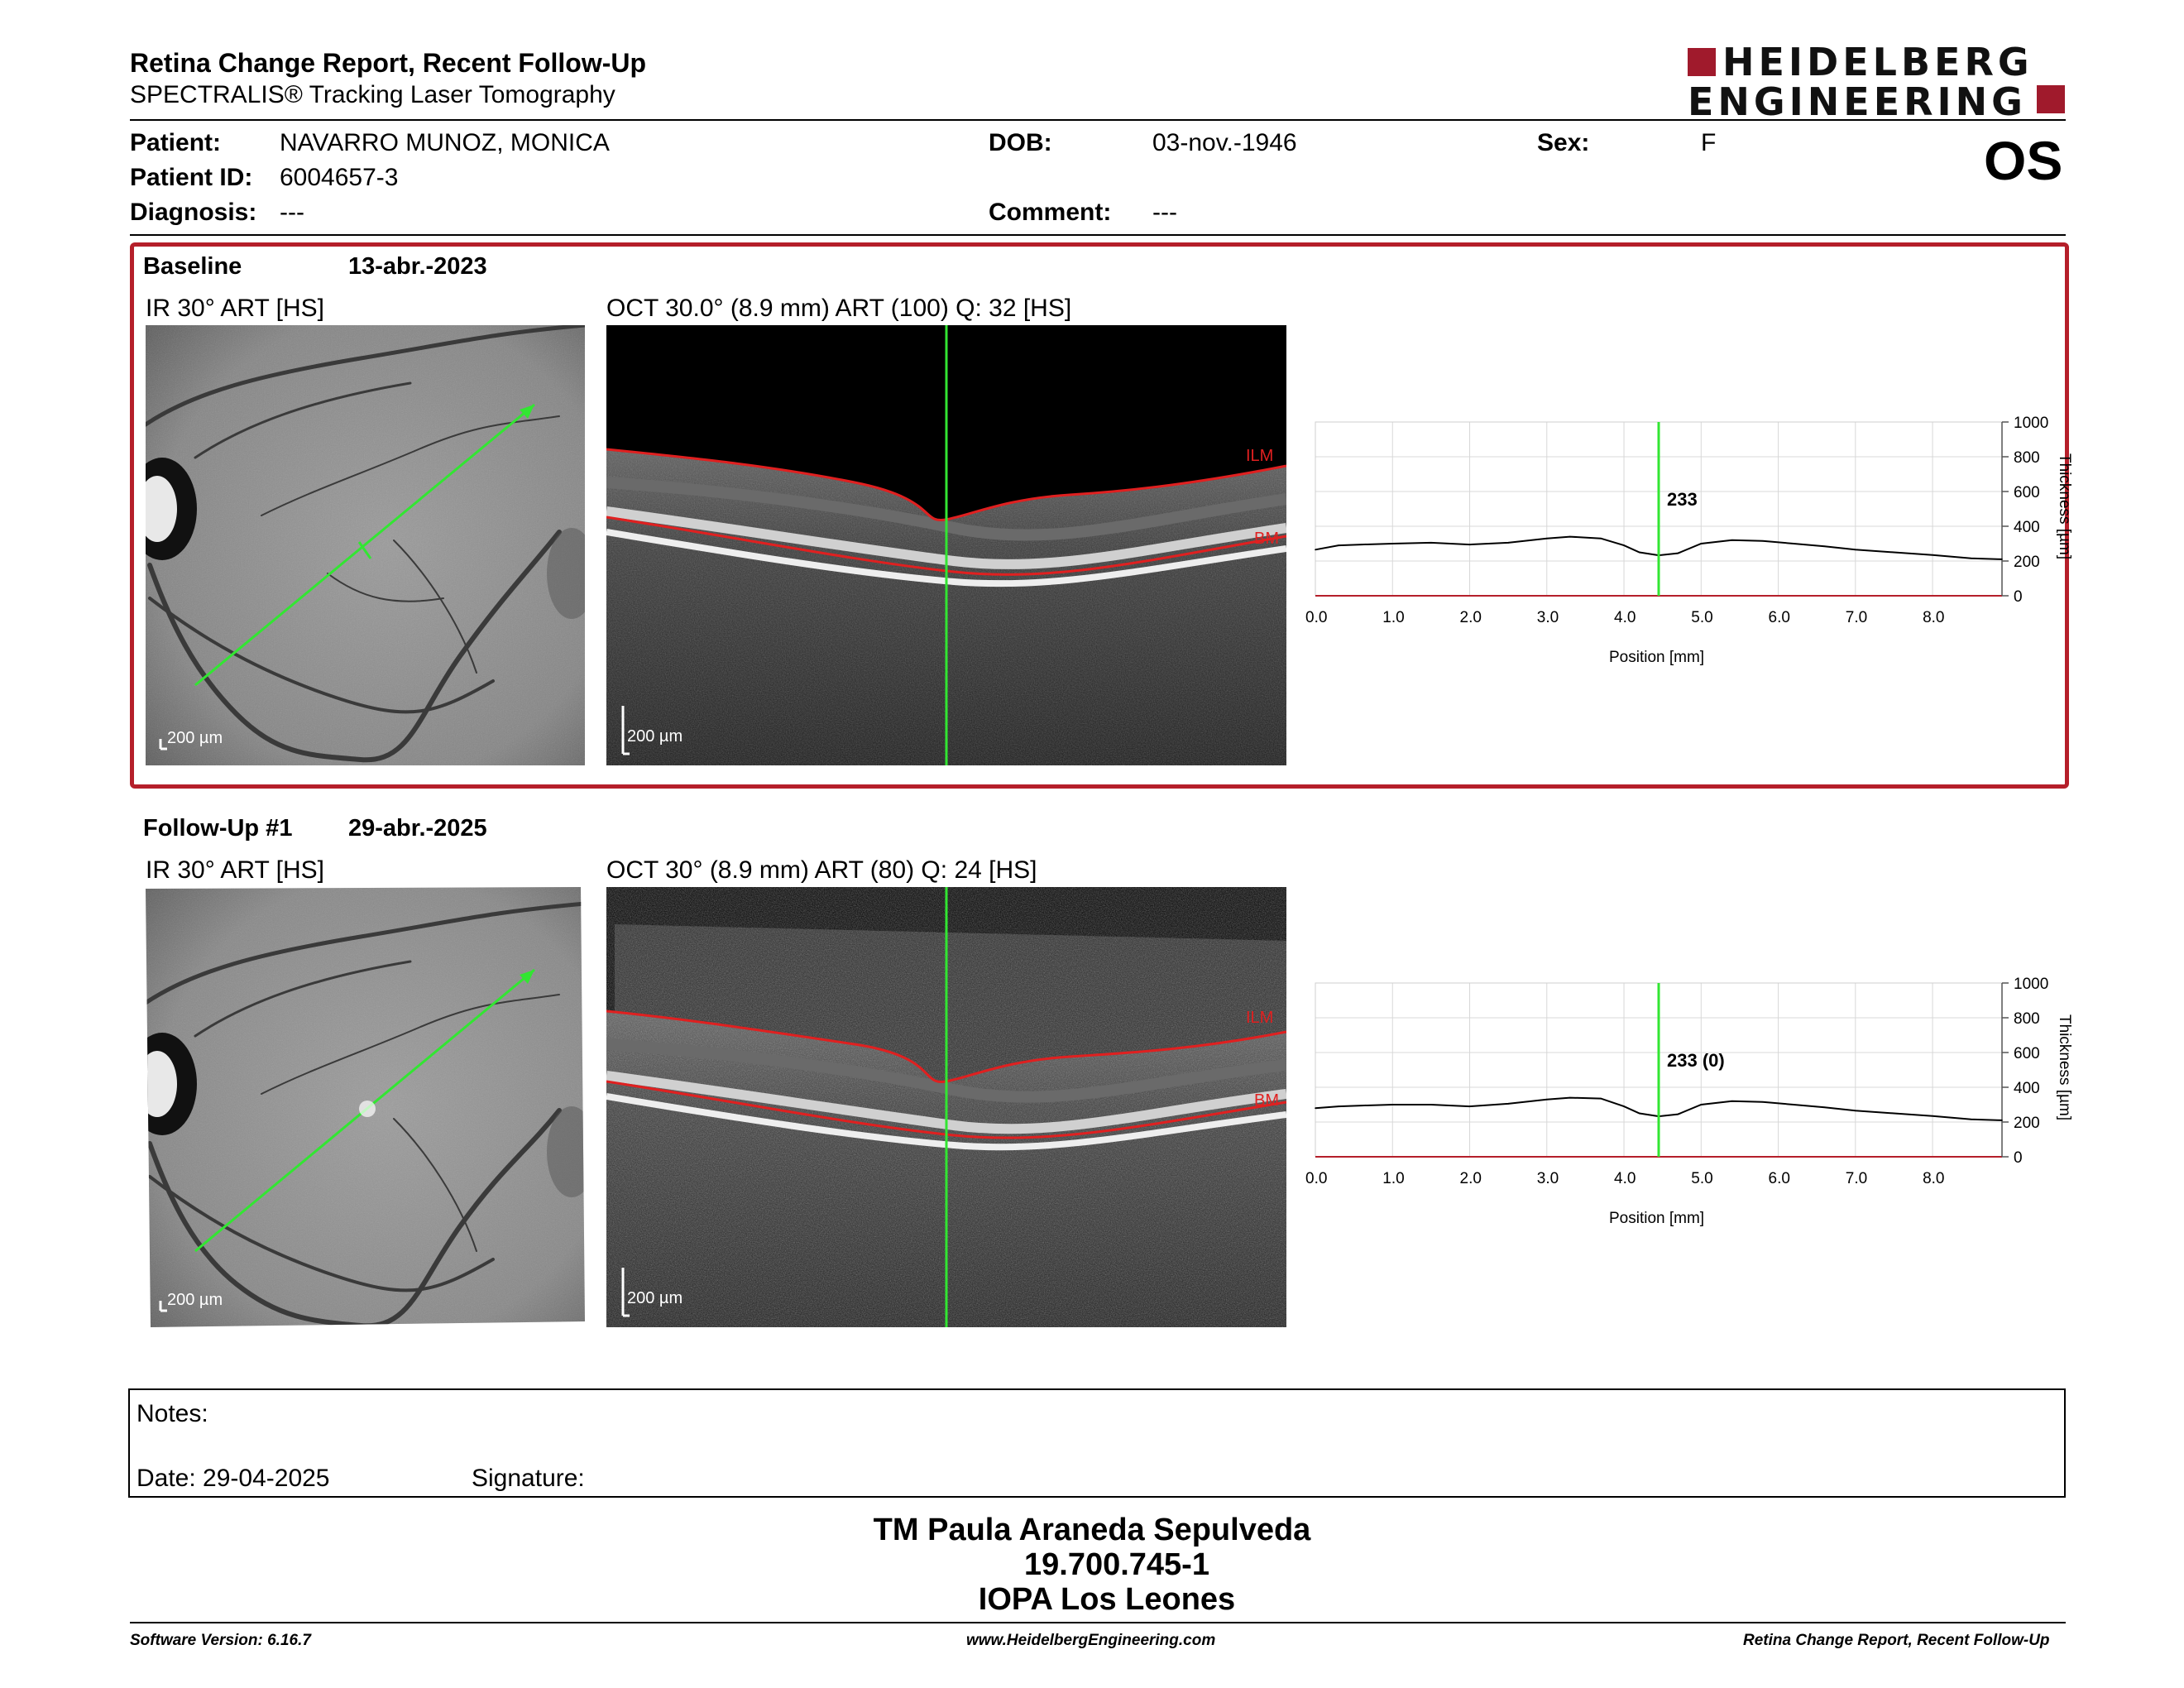 This screenshot has height=1688, width=2184. What do you see at coordinates (1098, 120) in the screenshot?
I see `header-divider` at bounding box center [1098, 120].